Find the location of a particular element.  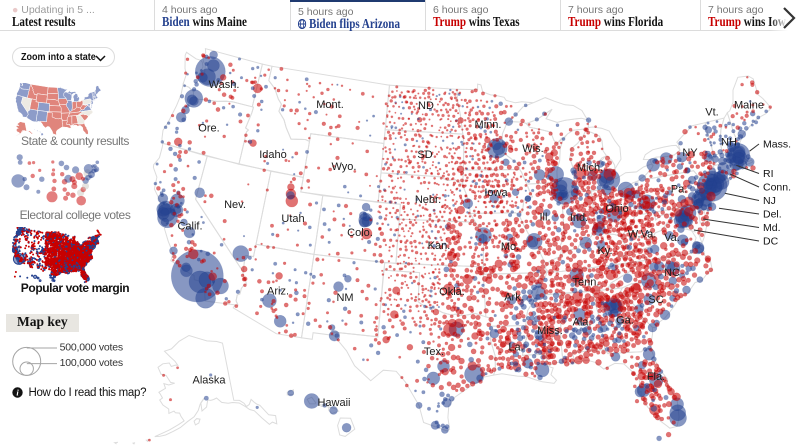

svg-text: Ky. is located at coordinates (604, 251).